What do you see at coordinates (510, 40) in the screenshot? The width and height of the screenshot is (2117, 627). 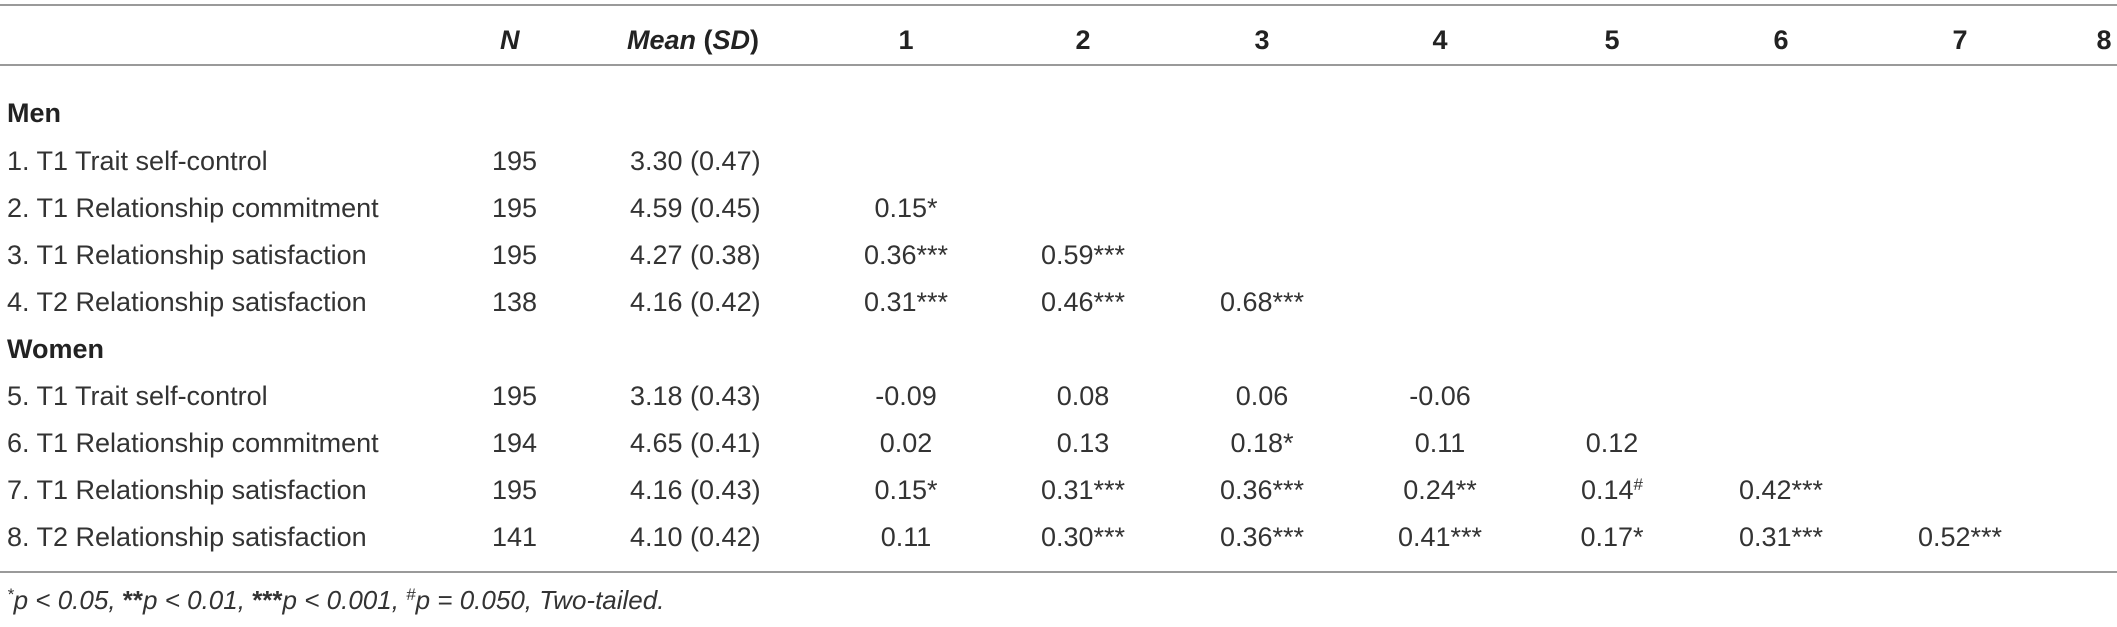 I see `header-n: N` at bounding box center [510, 40].